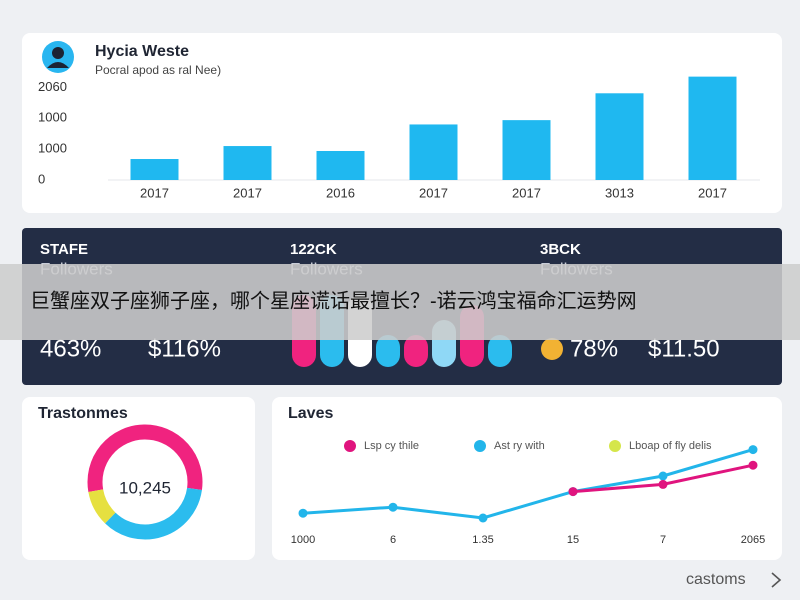 Image resolution: width=800 pixels, height=600 pixels. Describe the element at coordinates (340, 192) in the screenshot. I see `x-tick-label: 2016` at that location.